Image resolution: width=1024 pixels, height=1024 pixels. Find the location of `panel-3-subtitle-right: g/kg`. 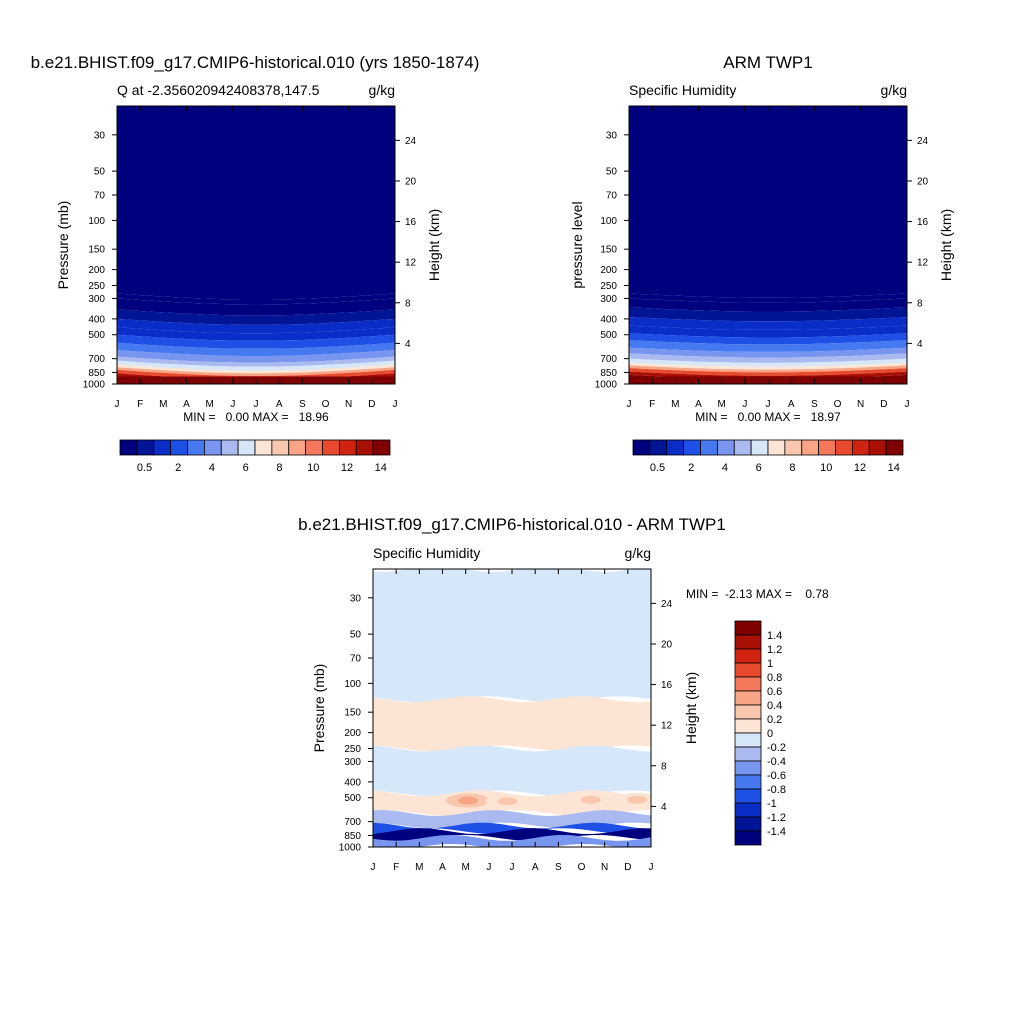

panel-3-subtitle-right: g/kg is located at coordinates (638, 553).